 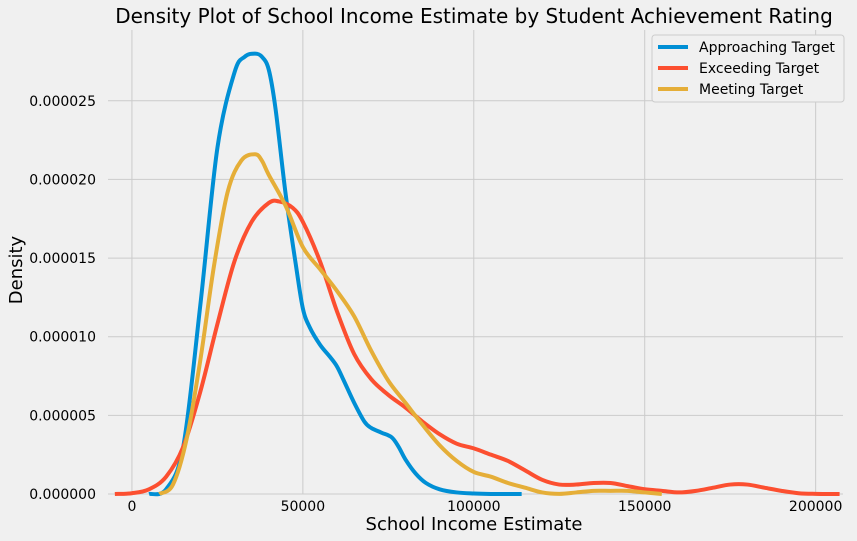 What do you see at coordinates (751, 90) in the screenshot?
I see `legend-label: Meeting Target` at bounding box center [751, 90].